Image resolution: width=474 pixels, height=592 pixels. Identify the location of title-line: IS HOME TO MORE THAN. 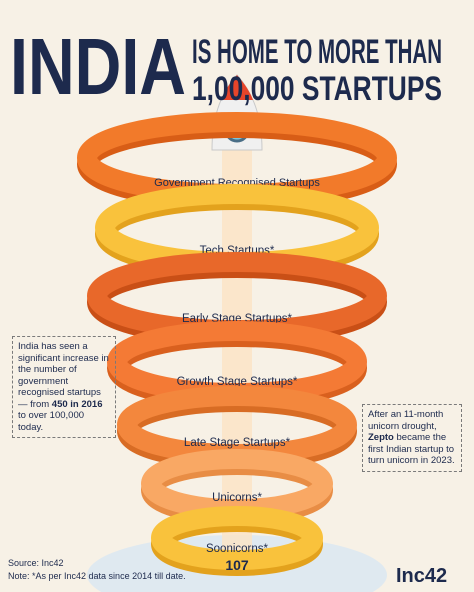
(317, 52).